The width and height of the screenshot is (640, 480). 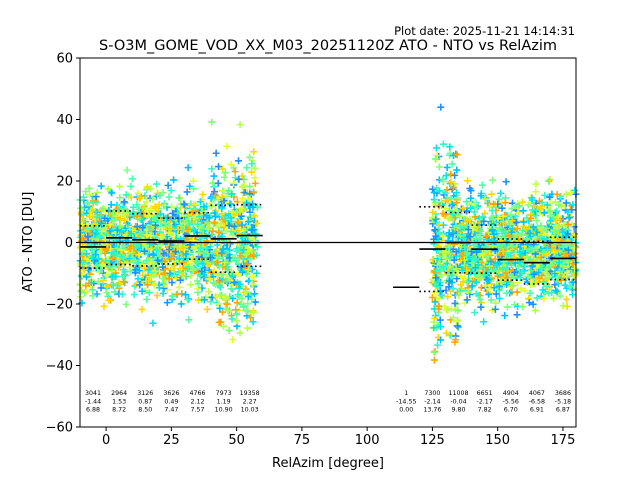 What do you see at coordinates (59, 305) in the screenshot?
I see `y-tick-label: −20` at bounding box center [59, 305].